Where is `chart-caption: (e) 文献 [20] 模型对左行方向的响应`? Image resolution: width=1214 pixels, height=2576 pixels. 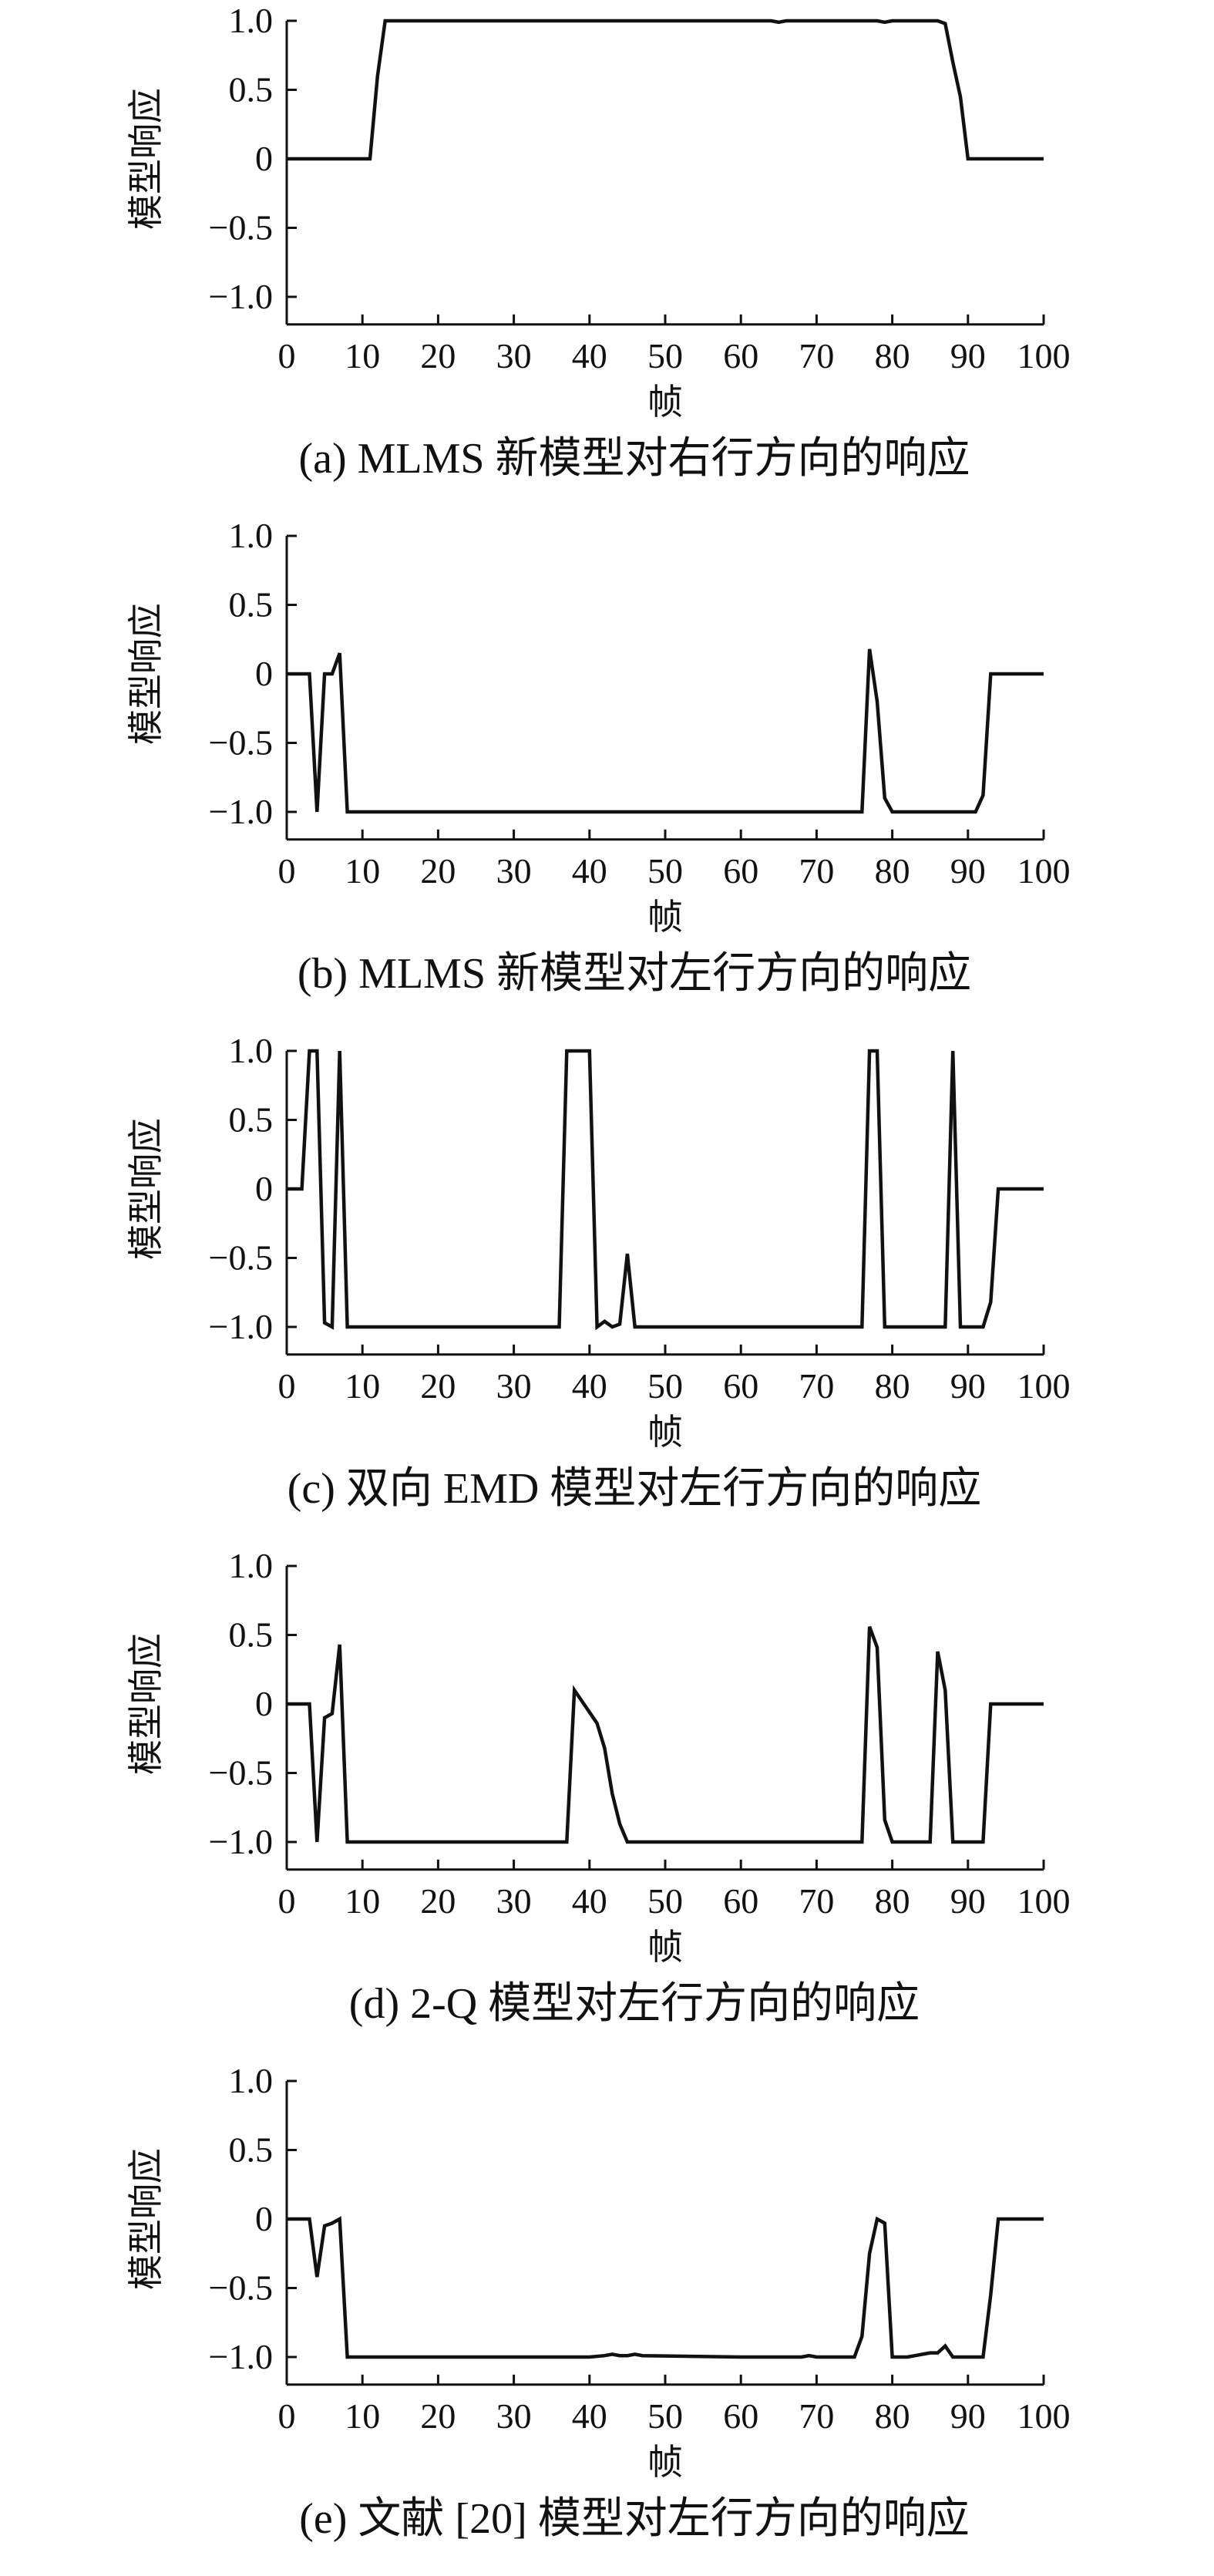 chart-caption: (e) 文献 [20] 模型对左行方向的响应 is located at coordinates (634, 2519).